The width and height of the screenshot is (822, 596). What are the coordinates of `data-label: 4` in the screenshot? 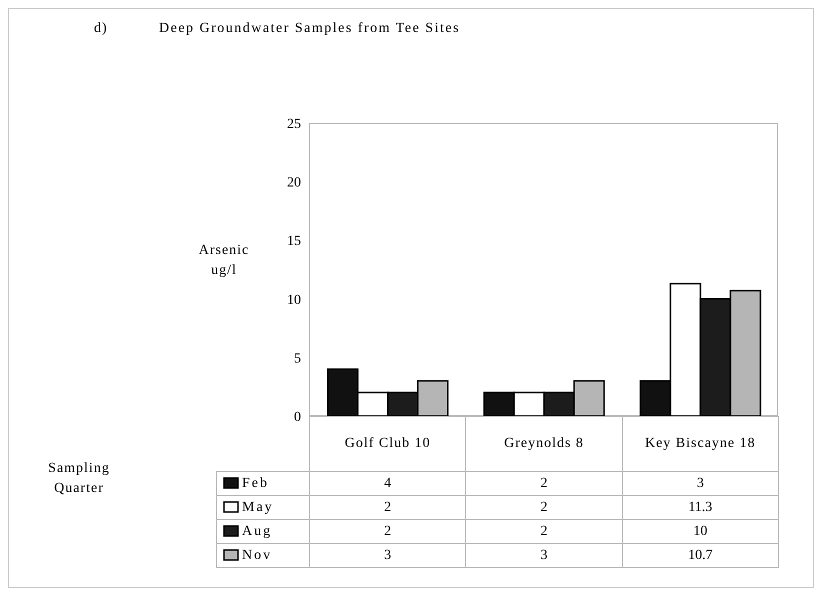 It's located at (388, 484).